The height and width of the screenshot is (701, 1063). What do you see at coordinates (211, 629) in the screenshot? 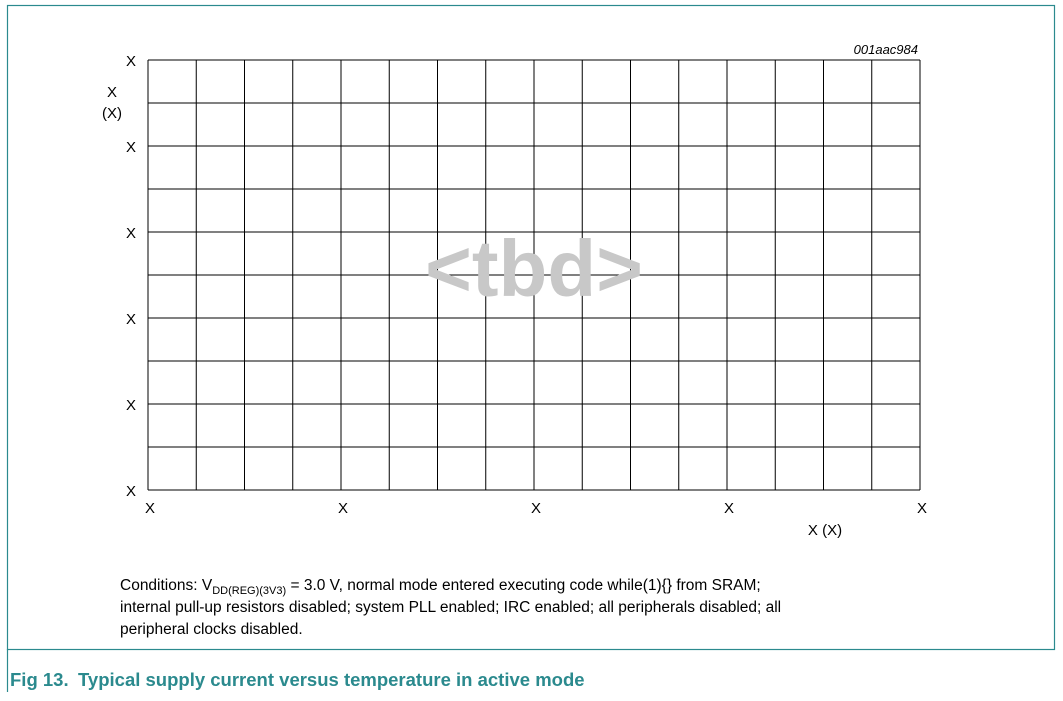
I see `conditions-line: peripheral clocks disabled.` at bounding box center [211, 629].